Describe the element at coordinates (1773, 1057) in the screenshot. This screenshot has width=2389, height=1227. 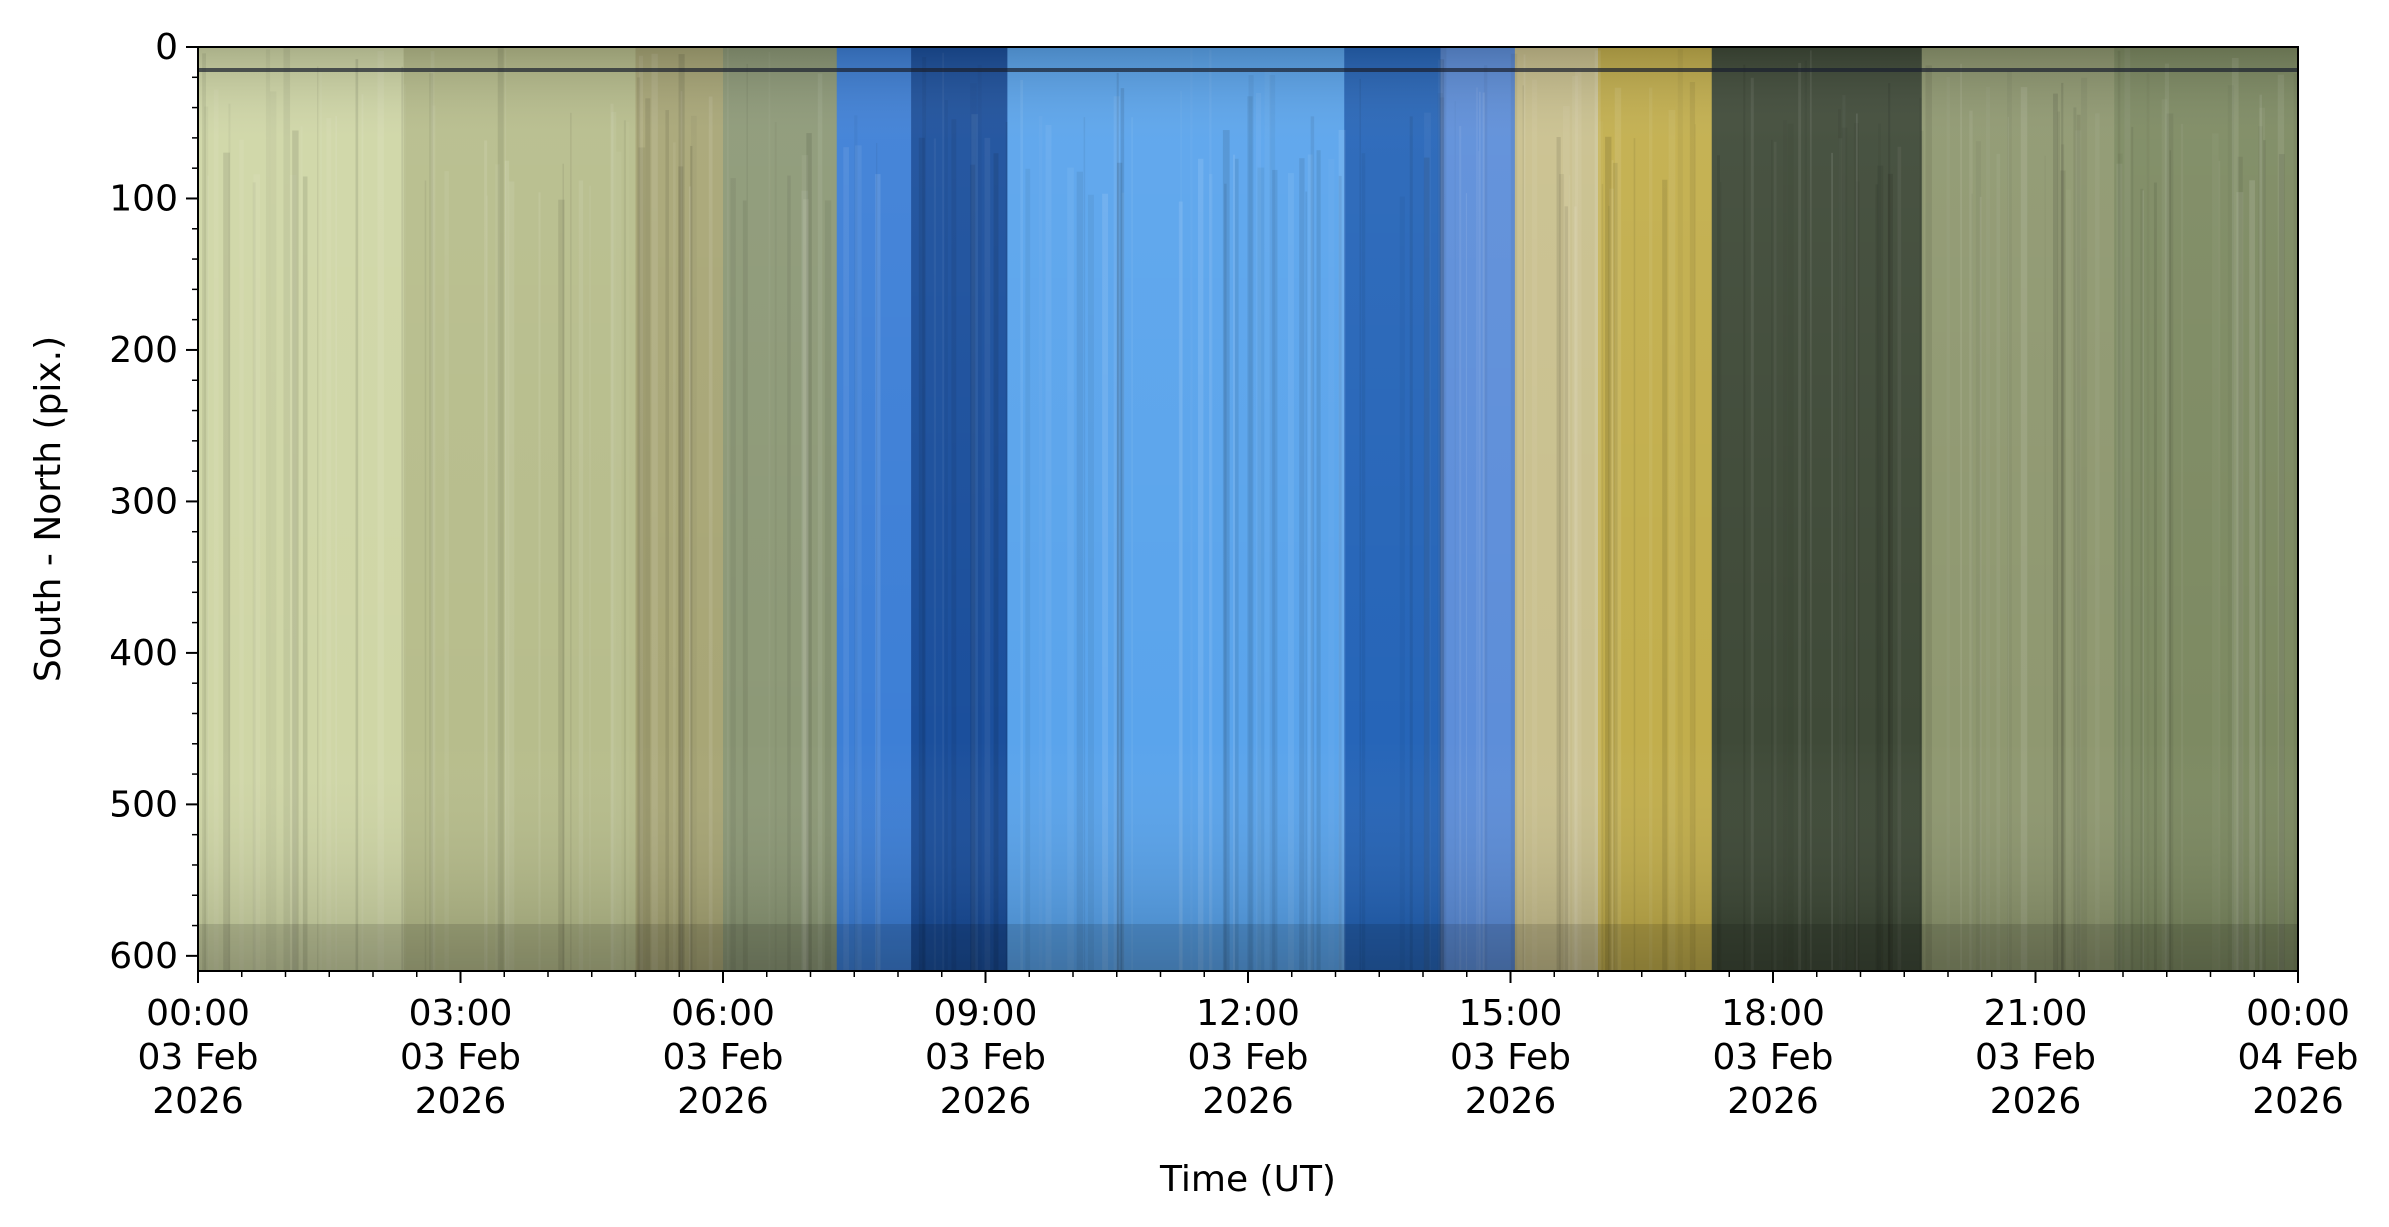
I see `x-tick-label: 18:00 03 Feb 2026` at that location.